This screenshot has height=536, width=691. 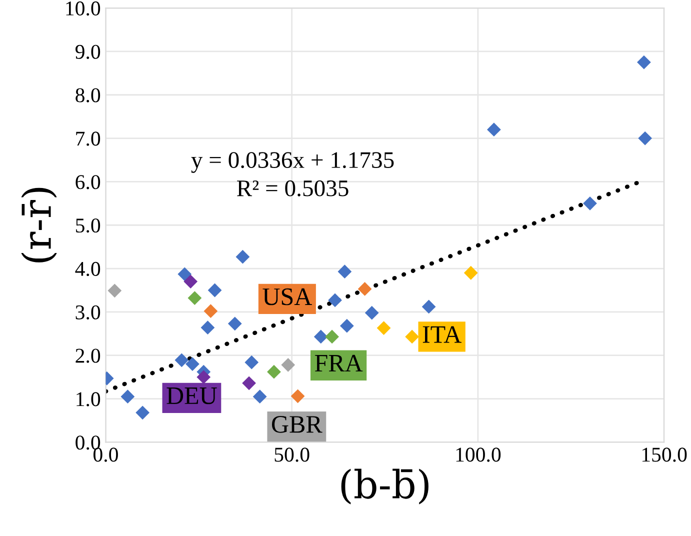 I want to click on y-tick-label: 0.0, so click(x=88, y=443).